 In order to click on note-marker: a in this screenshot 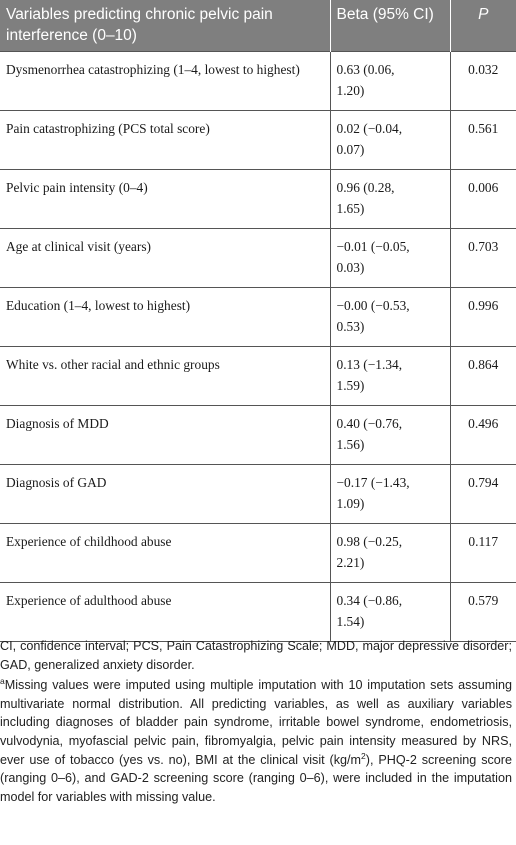, I will do `click(2, 681)`.